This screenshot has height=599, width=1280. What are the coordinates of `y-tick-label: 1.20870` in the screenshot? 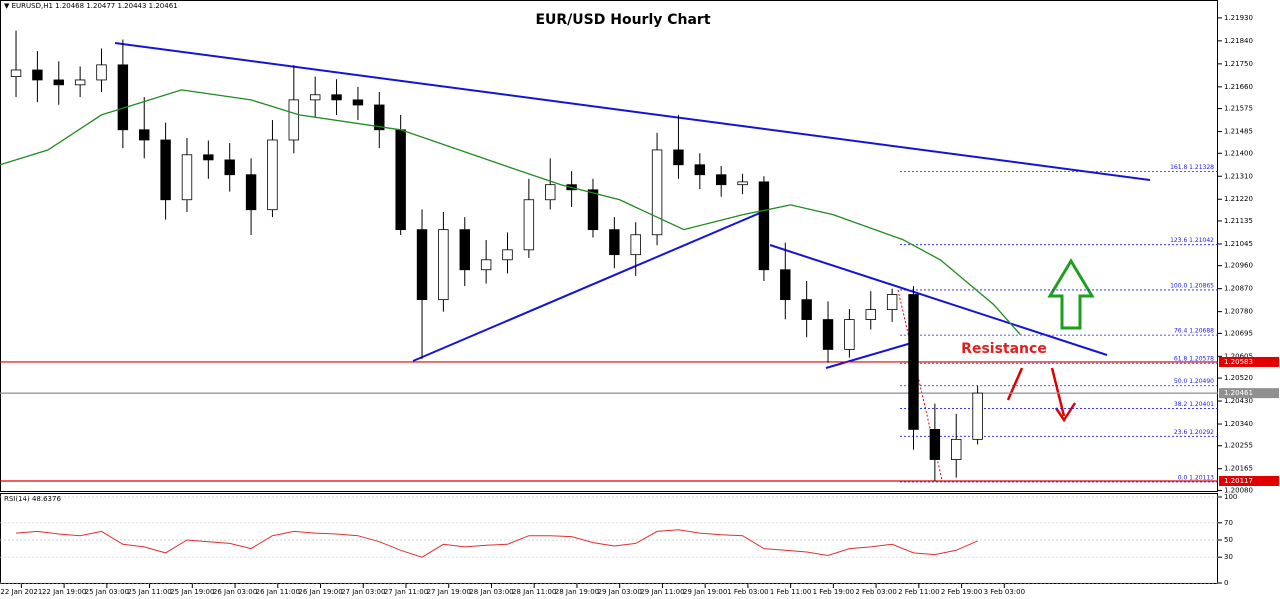 It's located at (1238, 289).